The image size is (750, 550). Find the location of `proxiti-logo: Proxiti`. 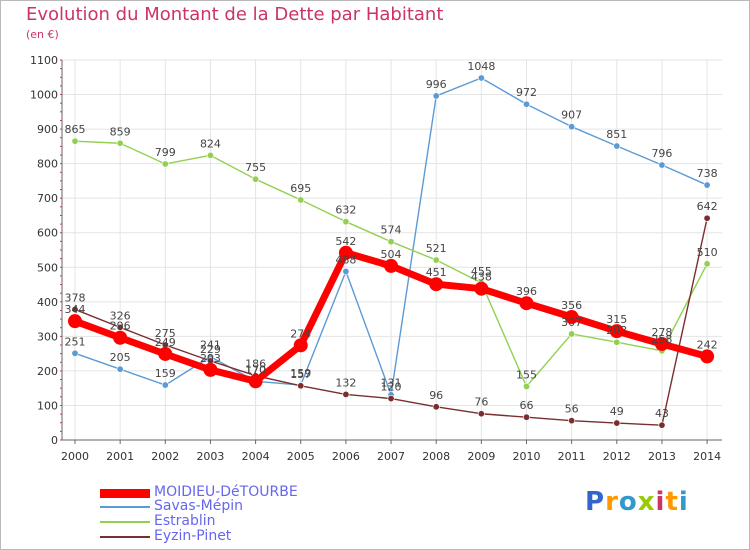

proxiti-logo: Proxiti is located at coordinates (637, 502).